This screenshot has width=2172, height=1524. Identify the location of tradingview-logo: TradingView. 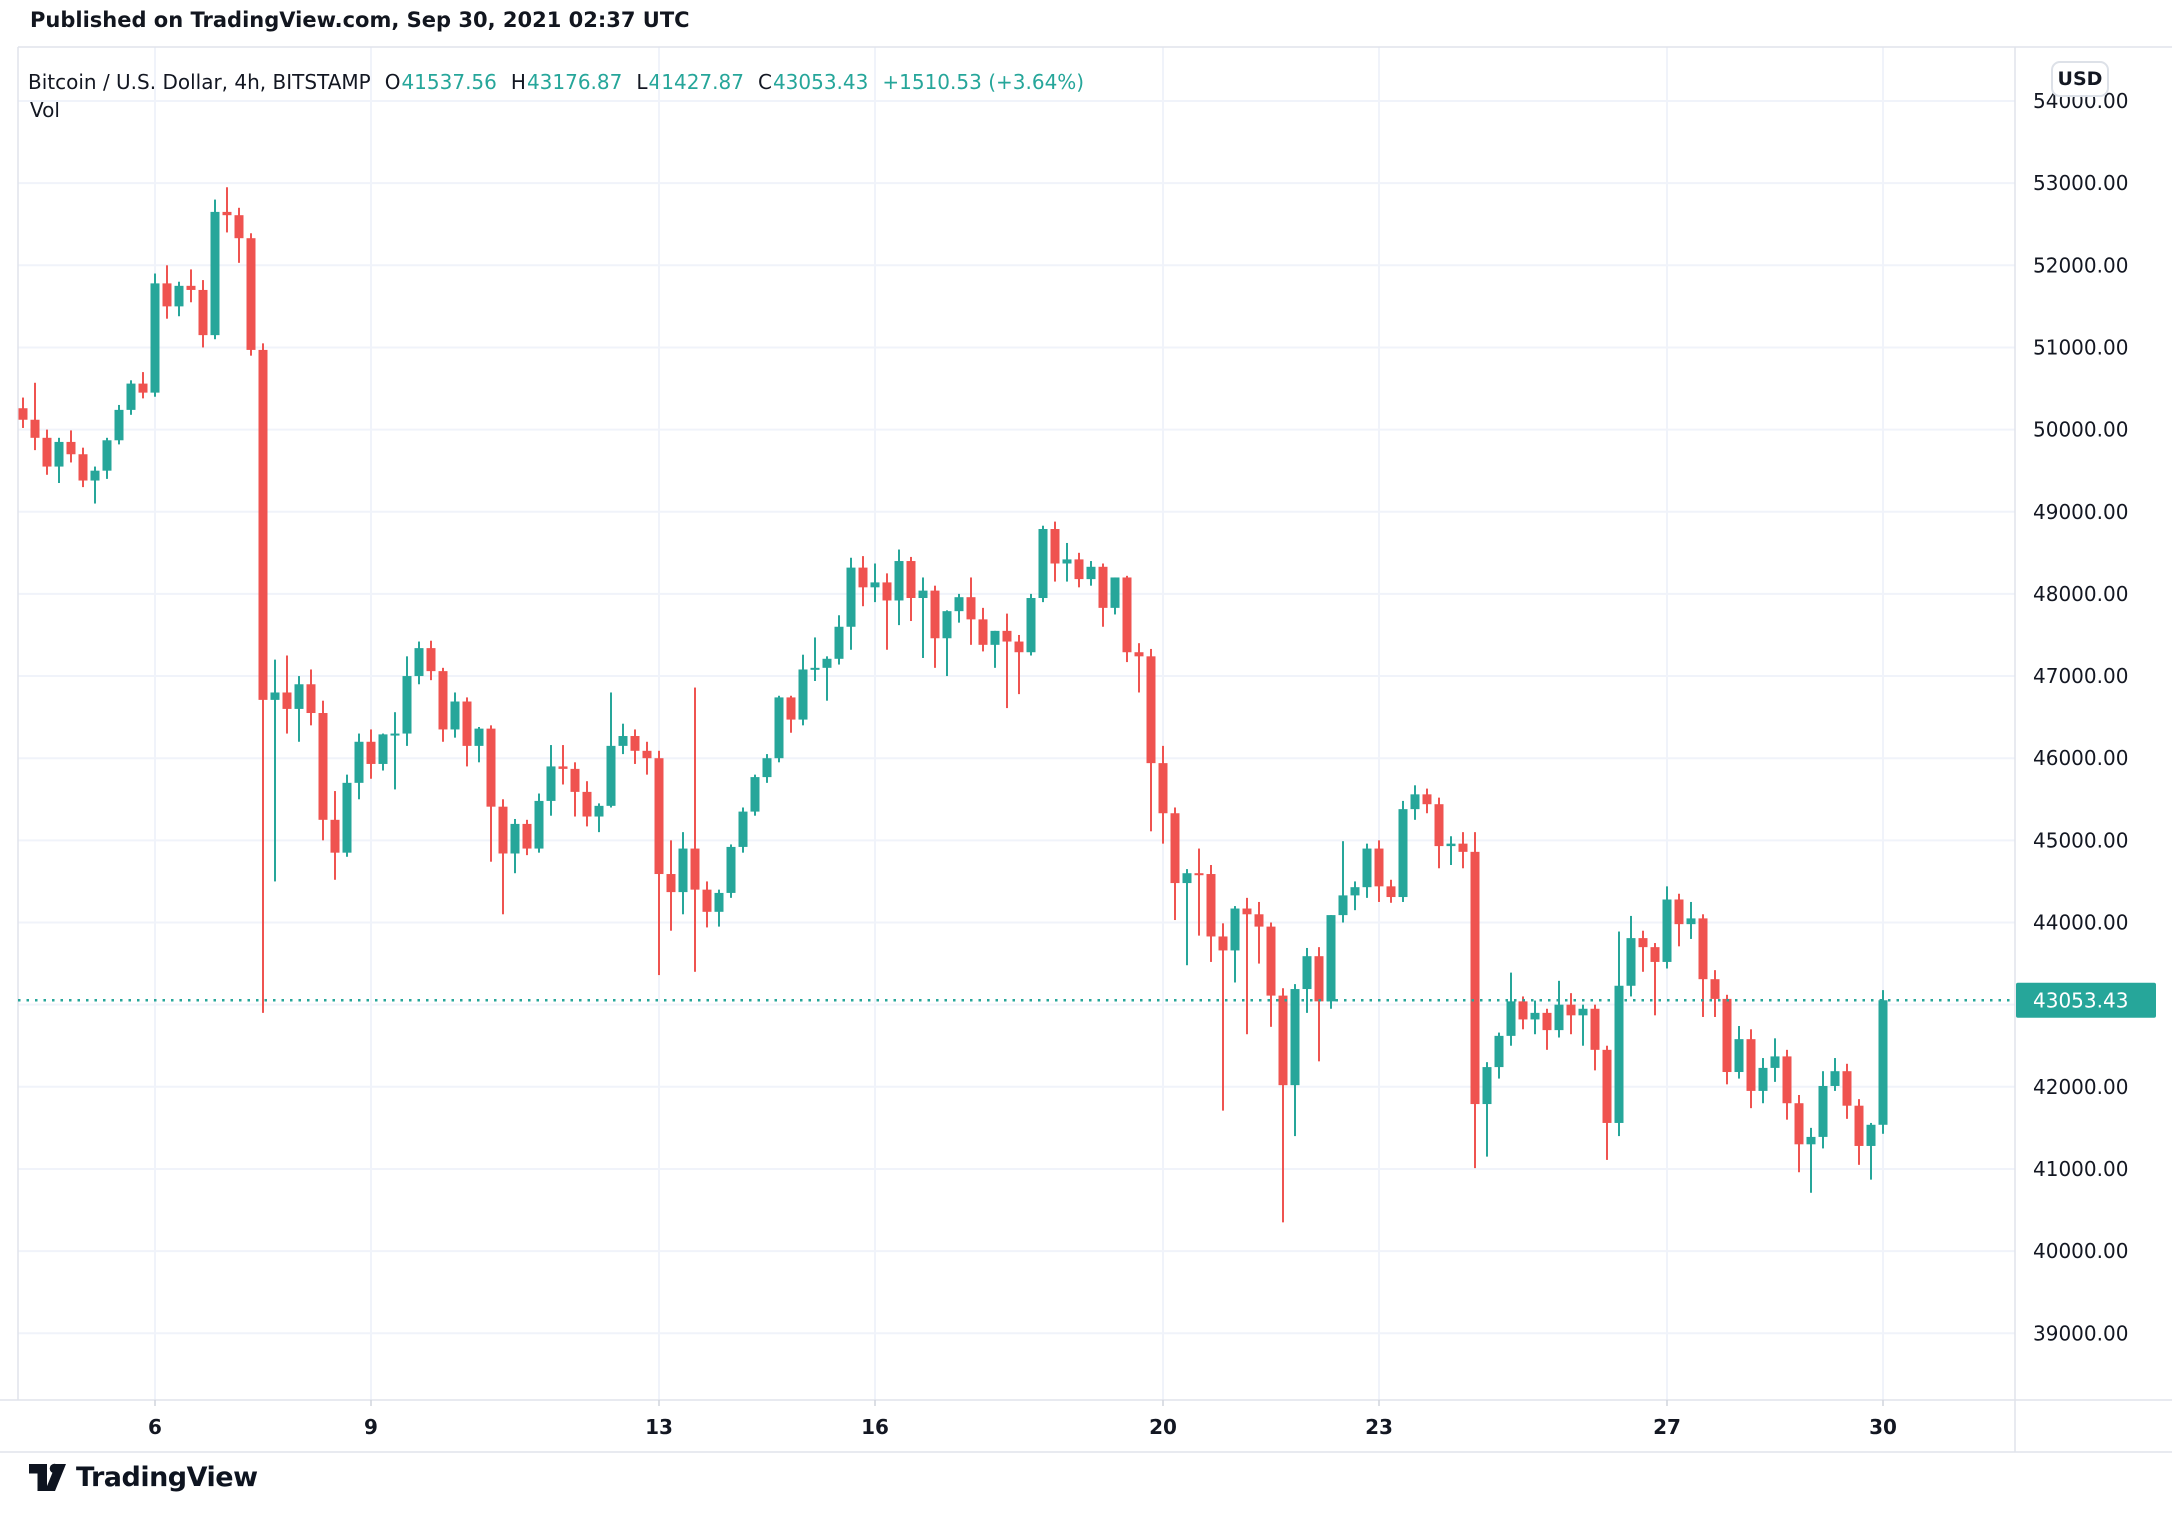
(143, 1477).